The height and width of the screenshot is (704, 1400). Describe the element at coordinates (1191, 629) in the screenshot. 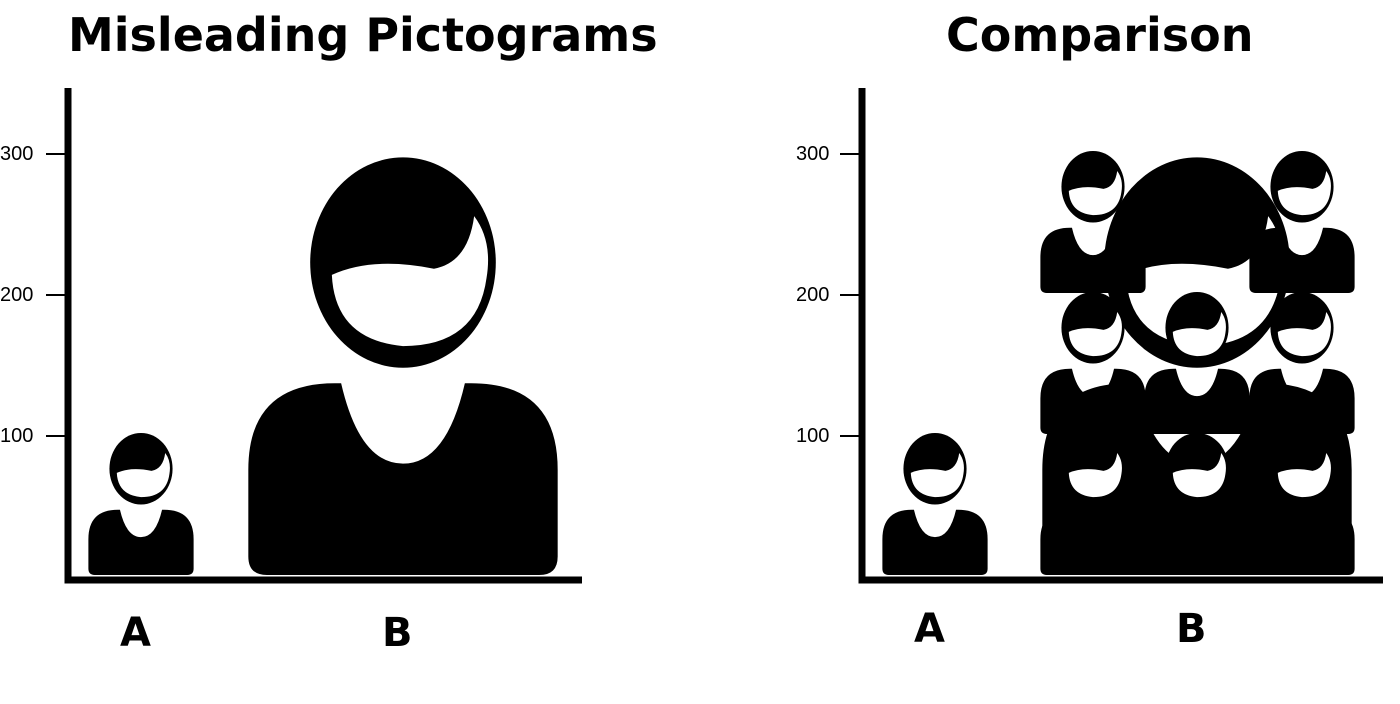

I see `right-category-b: B` at that location.